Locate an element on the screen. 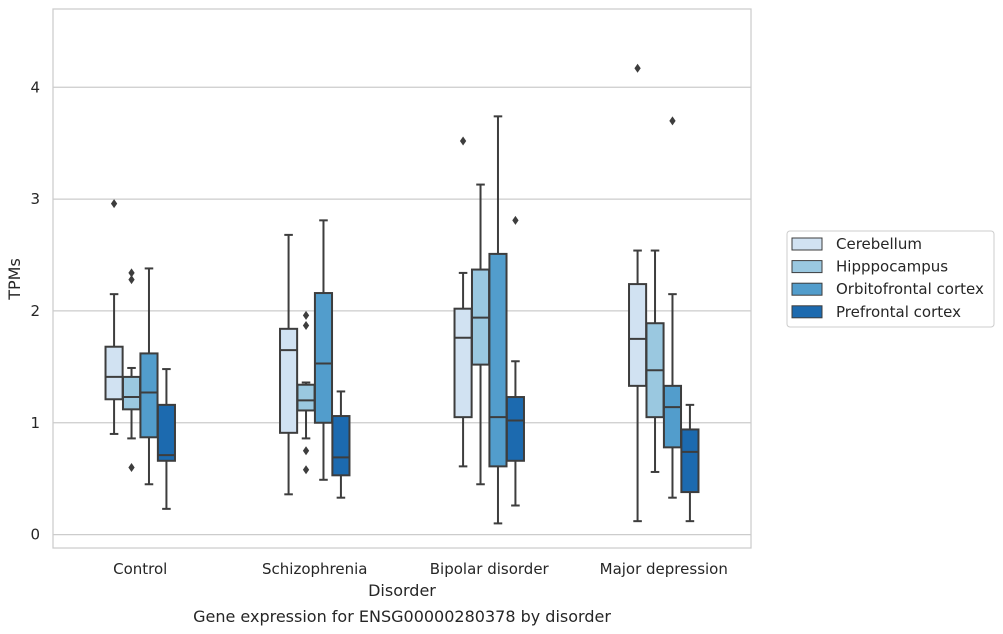  x-axis-label: Disorder is located at coordinates (402, 590).